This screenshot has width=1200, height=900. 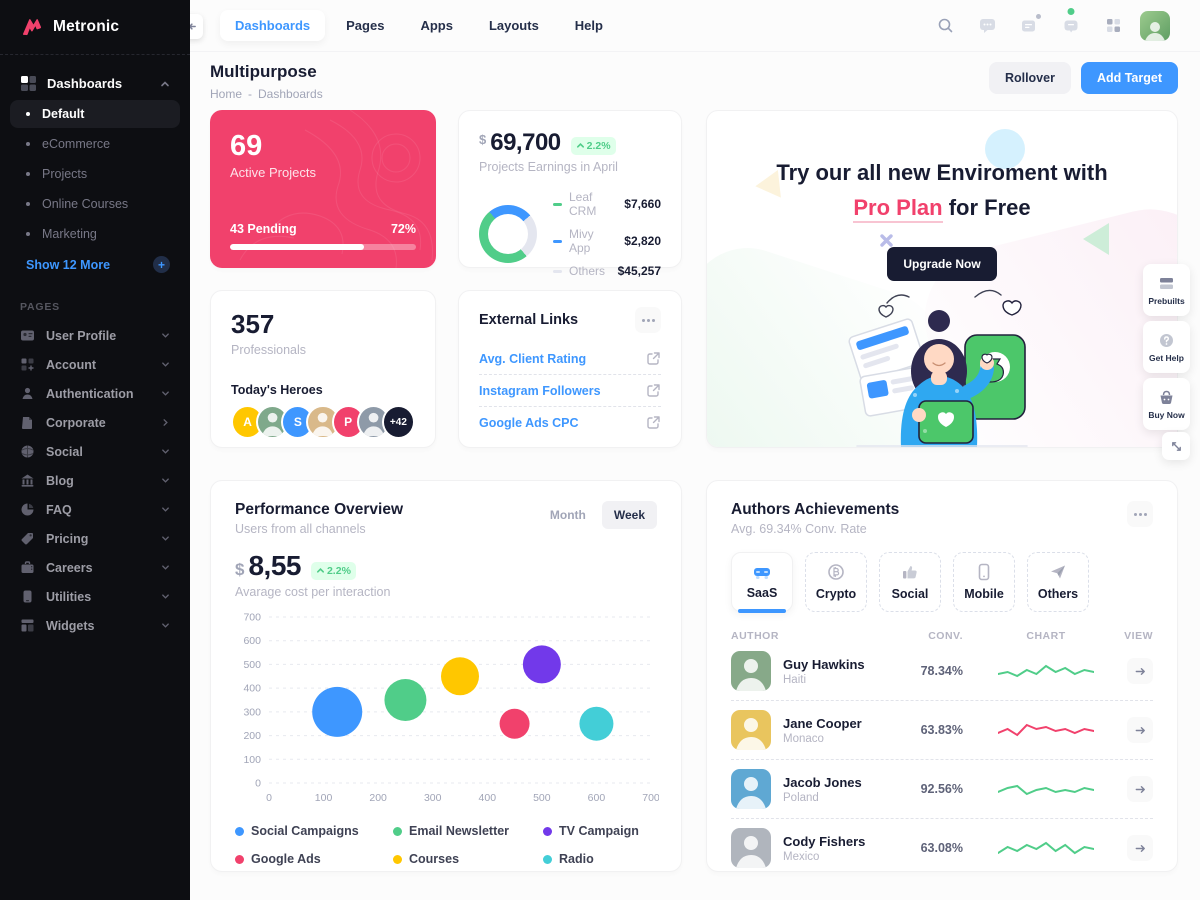 What do you see at coordinates (95, 234) in the screenshot?
I see `sidebar-item-marketing: Marketing` at bounding box center [95, 234].